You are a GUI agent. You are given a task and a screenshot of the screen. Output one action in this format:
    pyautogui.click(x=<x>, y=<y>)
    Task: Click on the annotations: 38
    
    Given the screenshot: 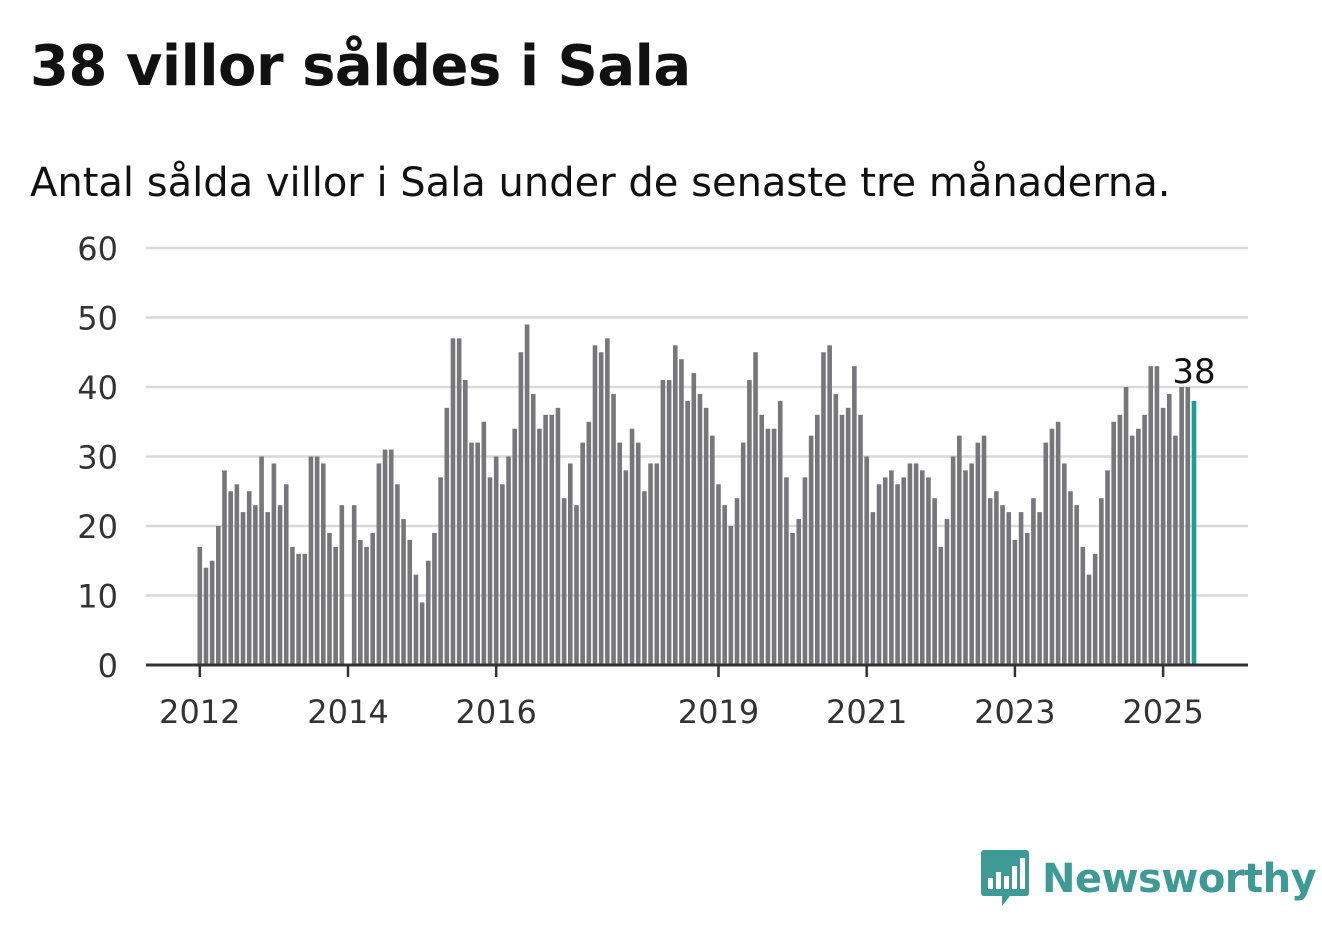 What is the action you would take?
    pyautogui.click(x=1193, y=372)
    